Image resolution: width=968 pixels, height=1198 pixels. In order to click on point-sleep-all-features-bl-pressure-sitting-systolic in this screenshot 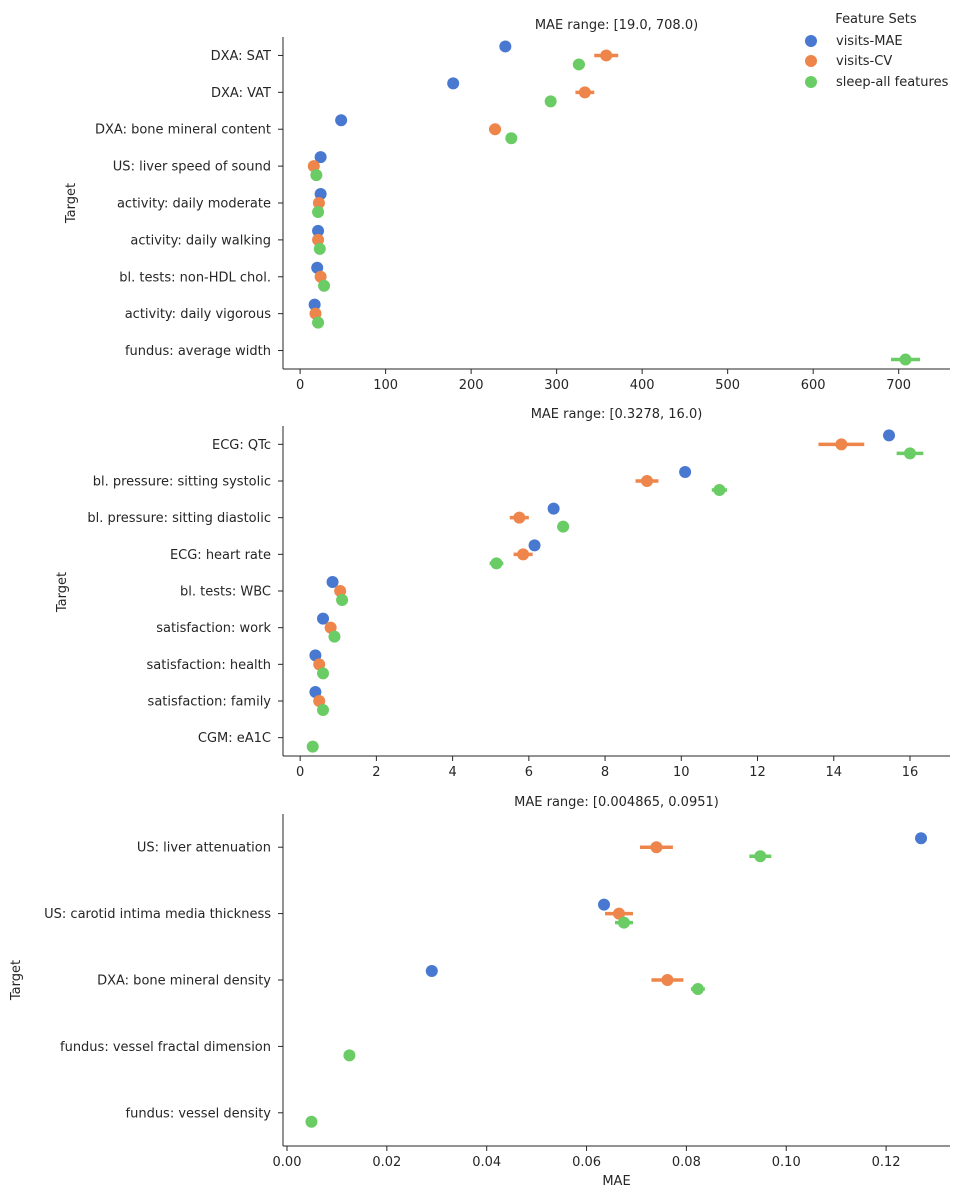, I will do `click(719, 490)`.